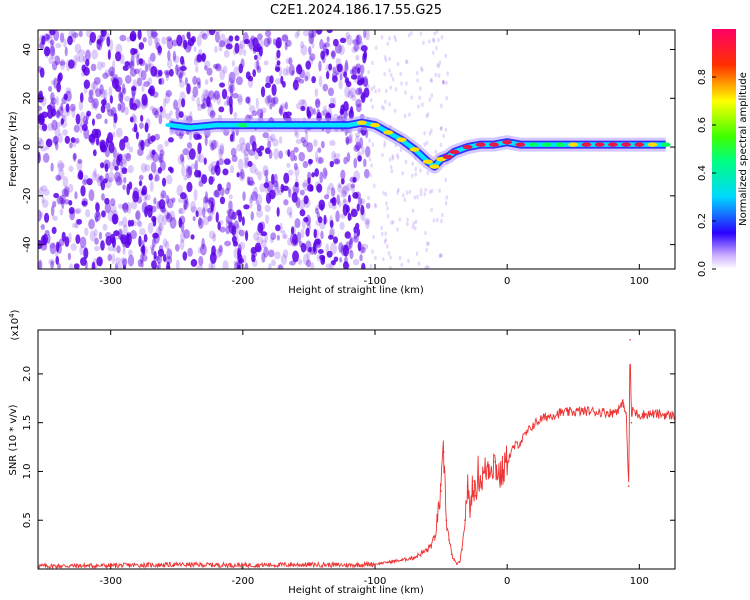  Describe the element at coordinates (702, 173) in the screenshot. I see `colorbar-tick-label: 0.4` at that location.